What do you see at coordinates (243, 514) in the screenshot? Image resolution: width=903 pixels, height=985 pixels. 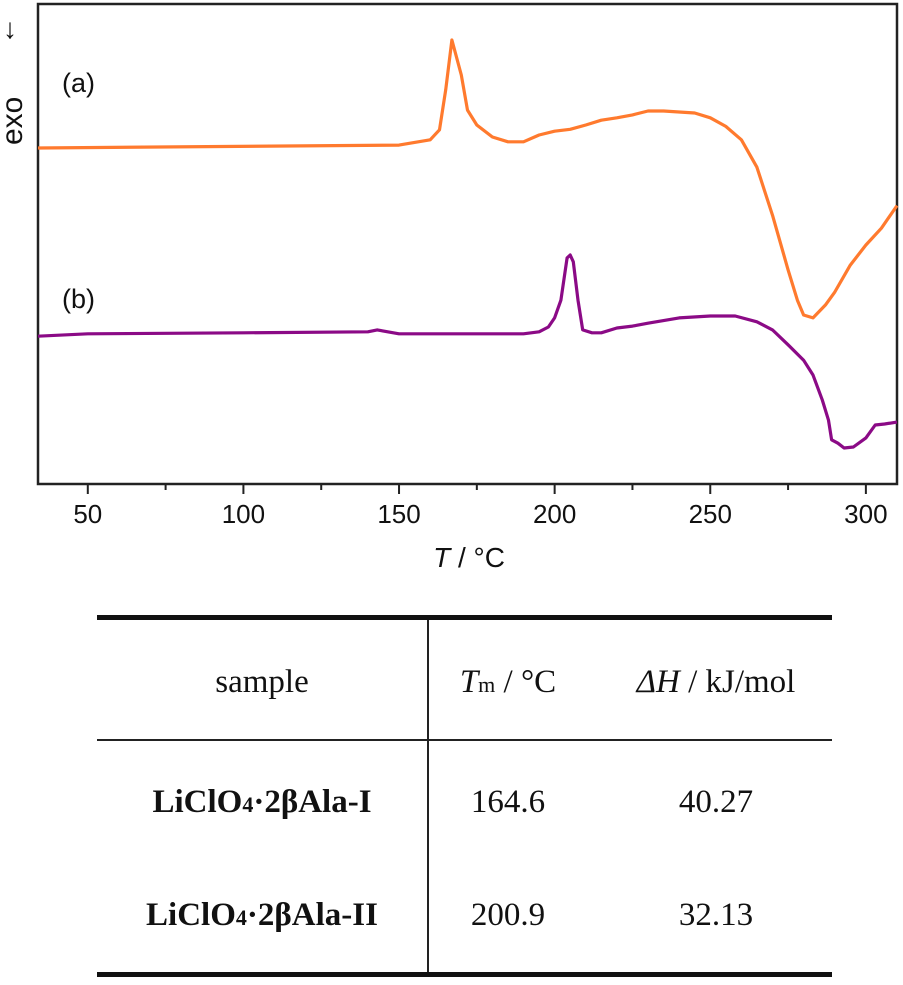 I see `x-tick-label: 100` at bounding box center [243, 514].